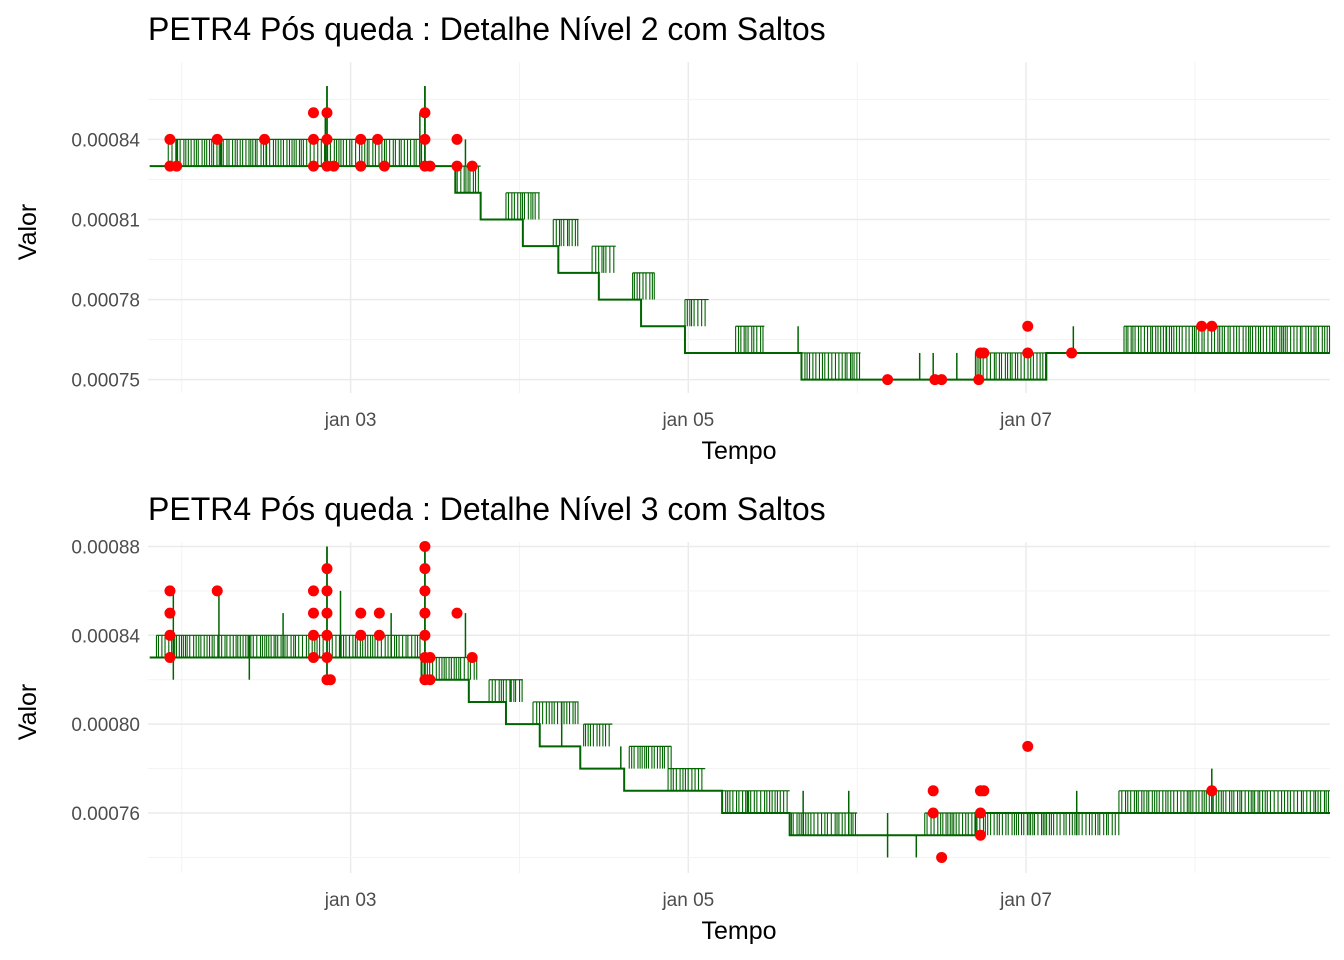 Image resolution: width=1344 pixels, height=960 pixels. What do you see at coordinates (28, 712) in the screenshot?
I see `y-axis-label-level-3: Valor` at bounding box center [28, 712].